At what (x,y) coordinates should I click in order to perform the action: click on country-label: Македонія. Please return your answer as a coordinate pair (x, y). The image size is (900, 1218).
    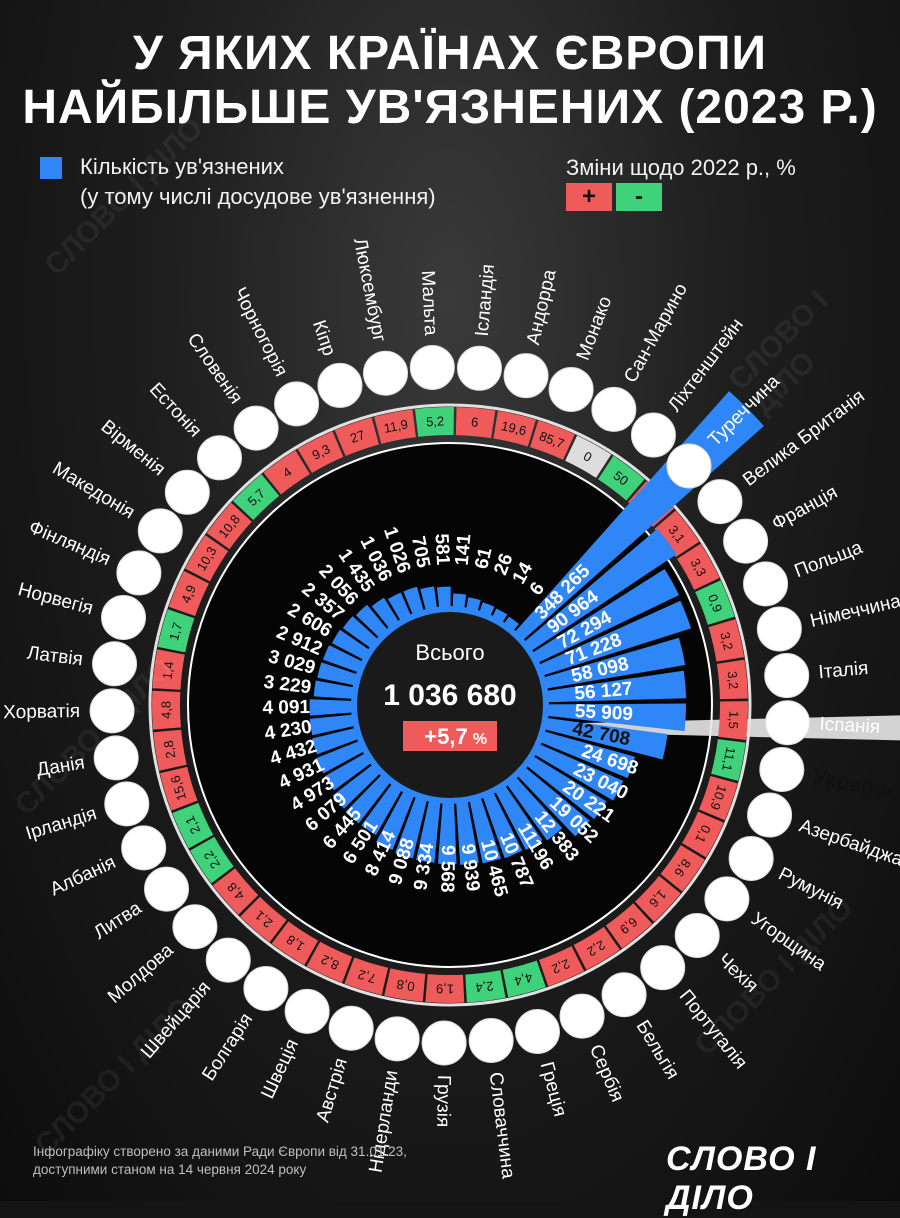
    Looking at the image, I should click on (94, 490).